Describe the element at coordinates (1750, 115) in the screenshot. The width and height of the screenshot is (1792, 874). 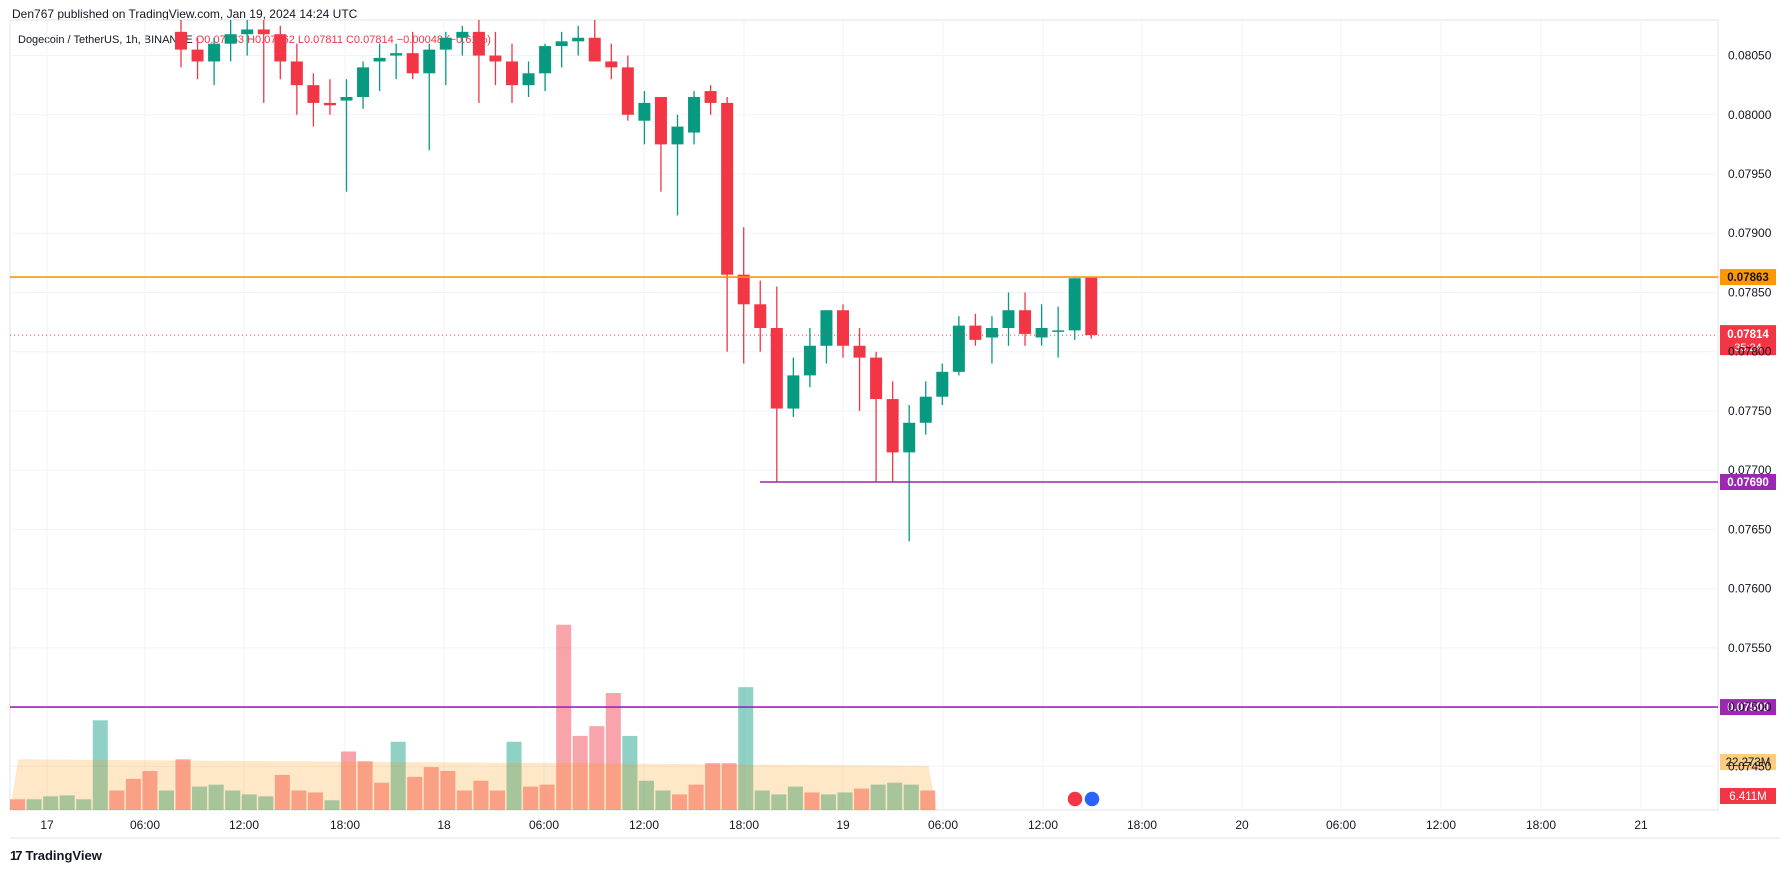
I see `price-tick-label: 0.08000` at that location.